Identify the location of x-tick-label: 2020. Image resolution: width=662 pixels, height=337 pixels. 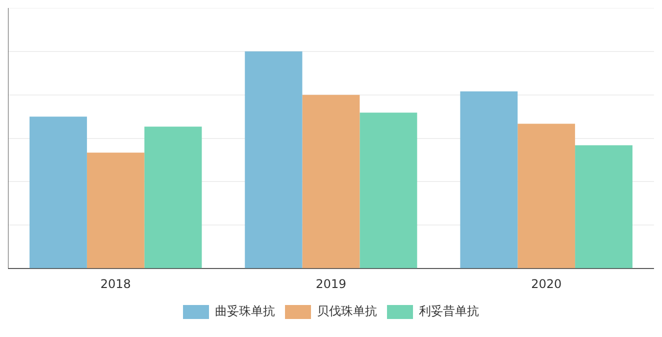
(546, 283).